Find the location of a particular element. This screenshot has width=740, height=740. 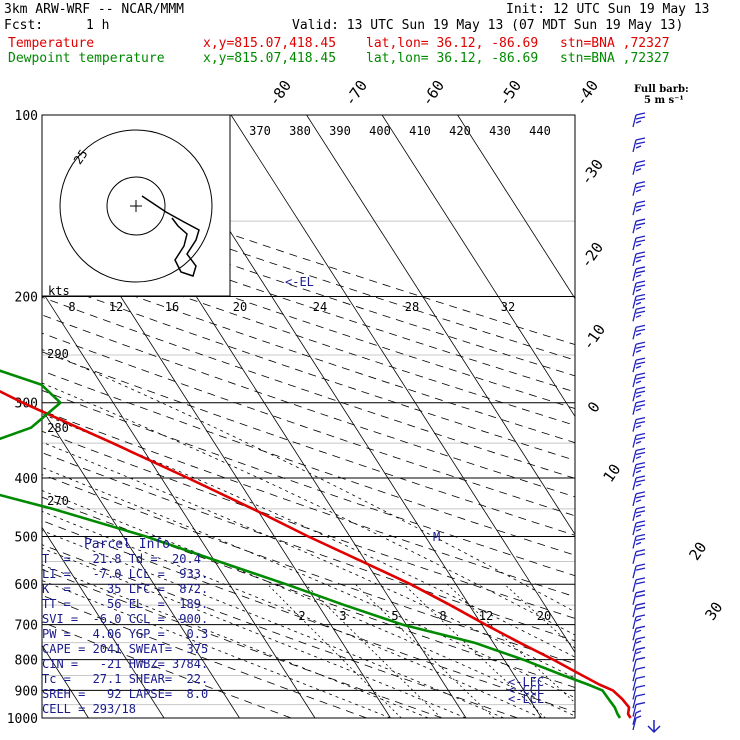

hodograph-ring is located at coordinates (136, 206).